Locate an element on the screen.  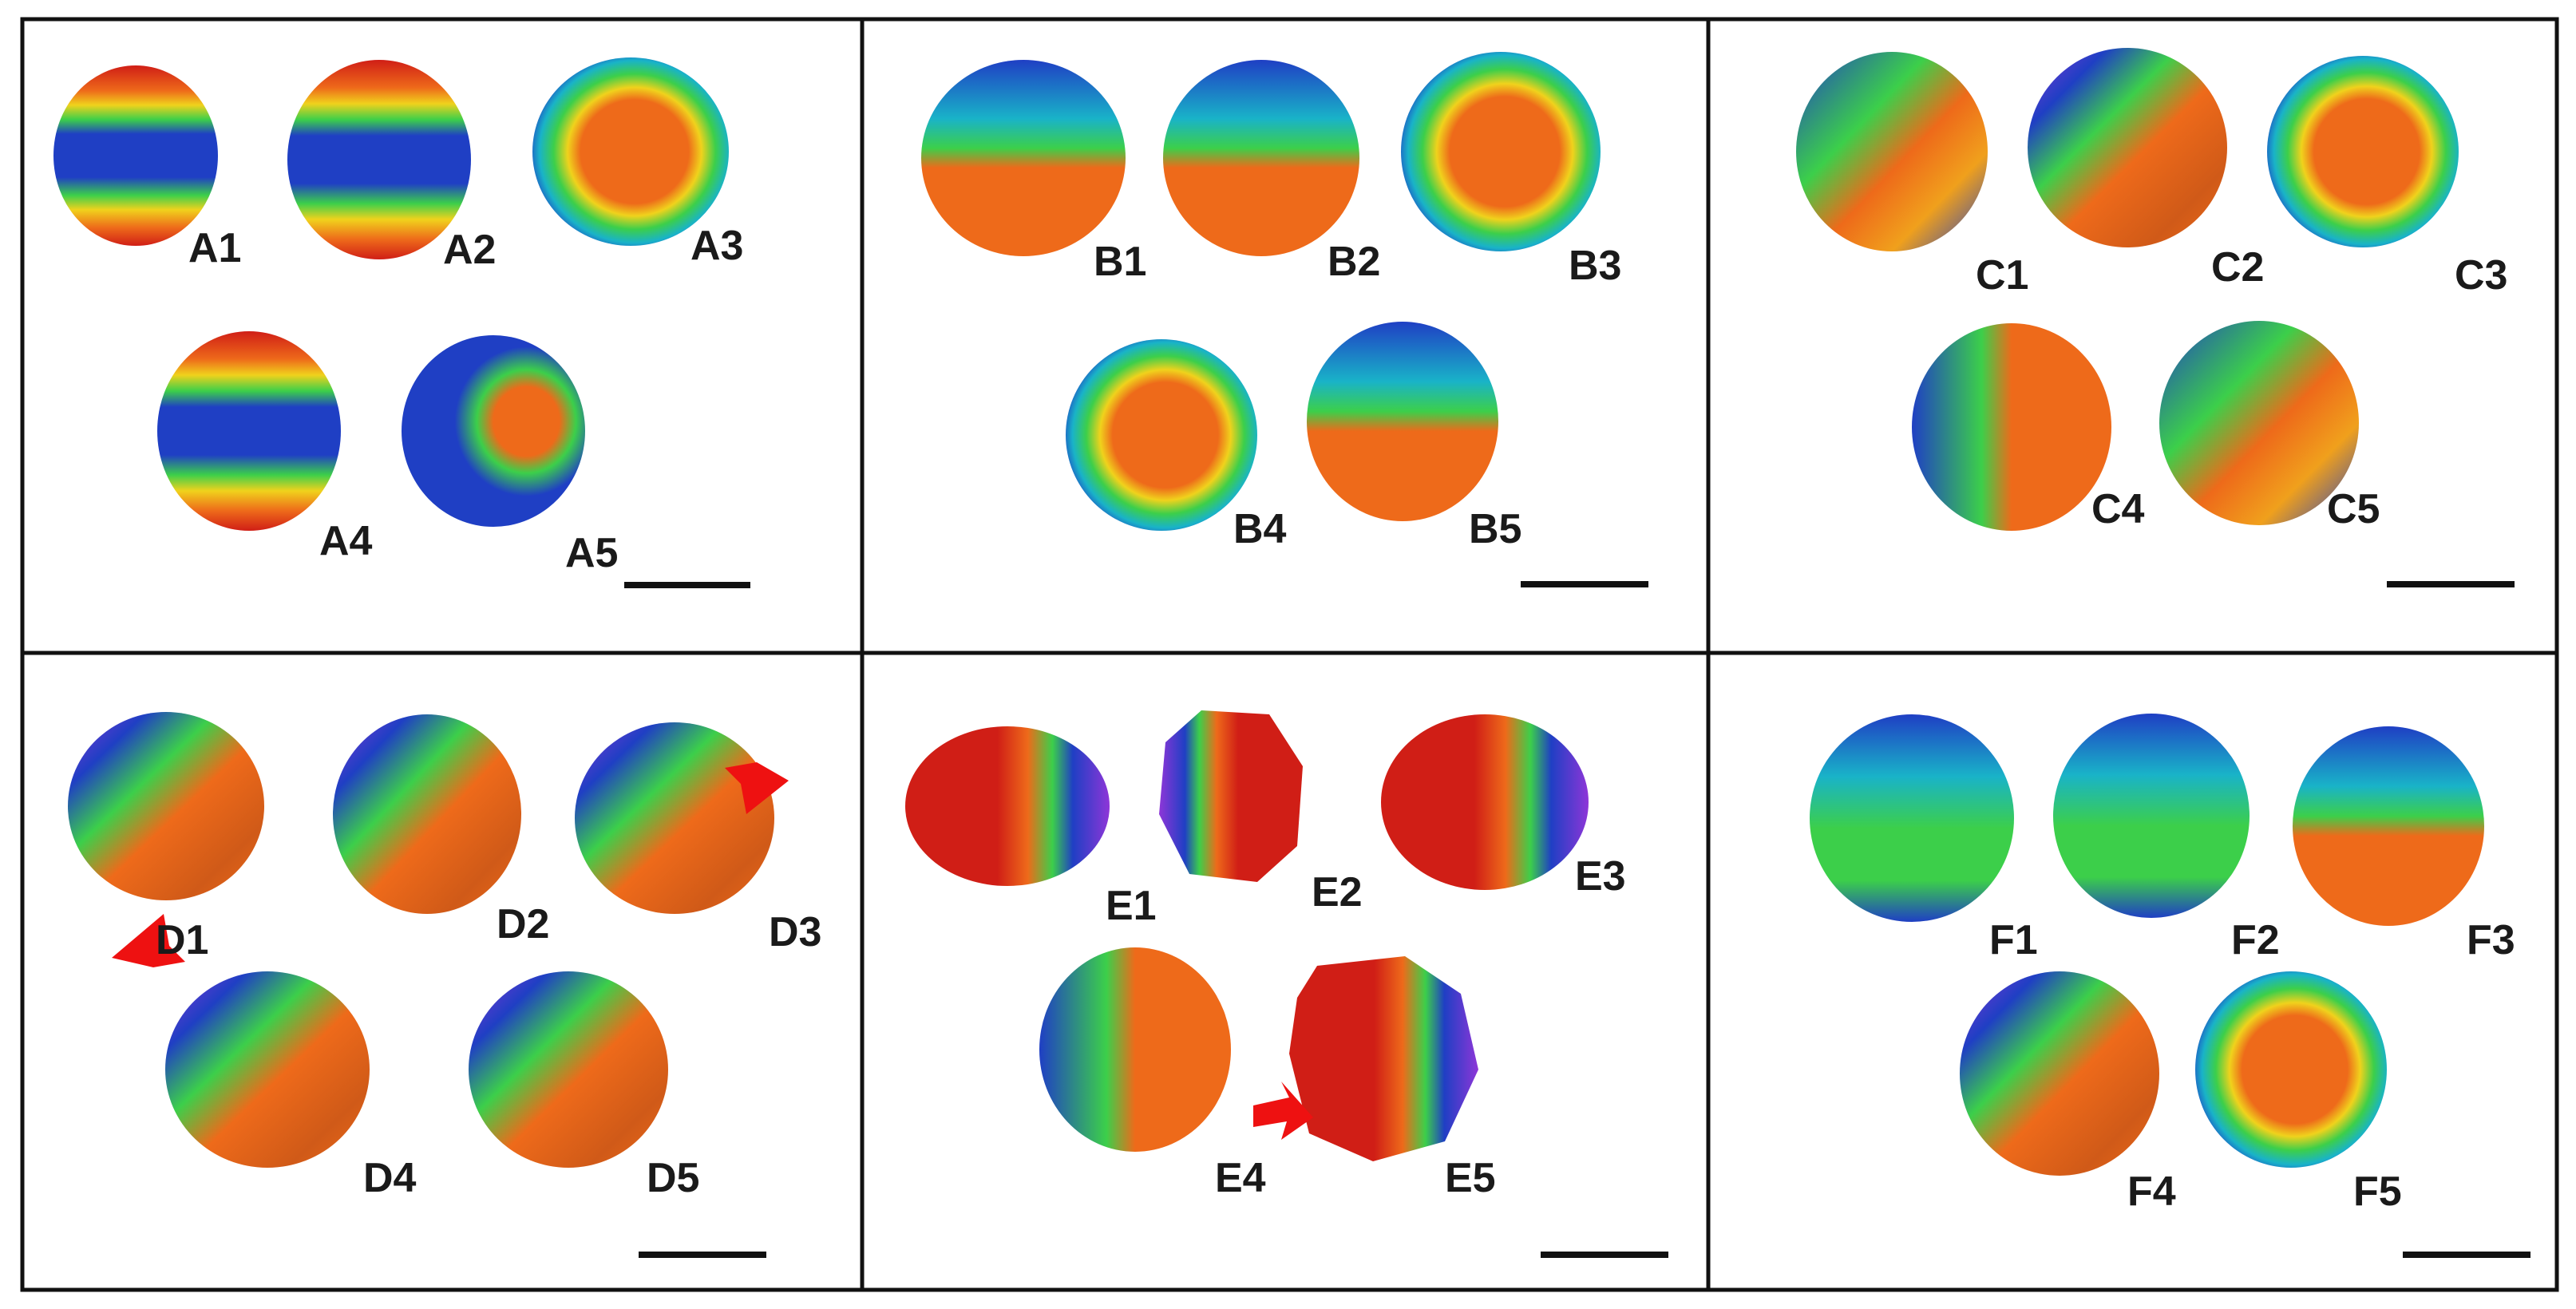
label-a2: A2 is located at coordinates (470, 250).